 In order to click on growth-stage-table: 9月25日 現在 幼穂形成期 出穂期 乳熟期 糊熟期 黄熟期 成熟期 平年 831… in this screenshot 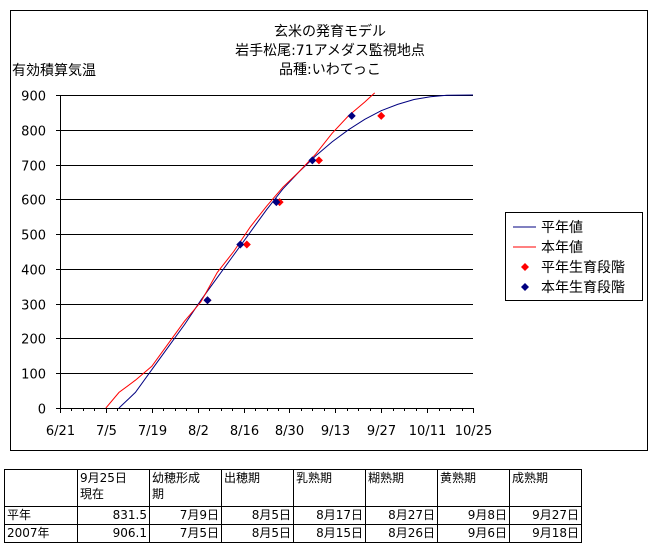, I will do `click(293, 506)`.